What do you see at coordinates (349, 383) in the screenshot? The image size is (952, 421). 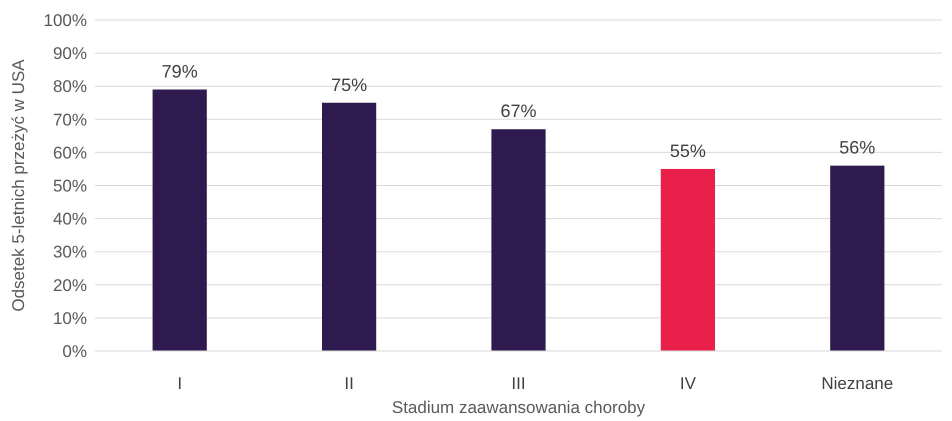 I see `x-tick-label: II` at bounding box center [349, 383].